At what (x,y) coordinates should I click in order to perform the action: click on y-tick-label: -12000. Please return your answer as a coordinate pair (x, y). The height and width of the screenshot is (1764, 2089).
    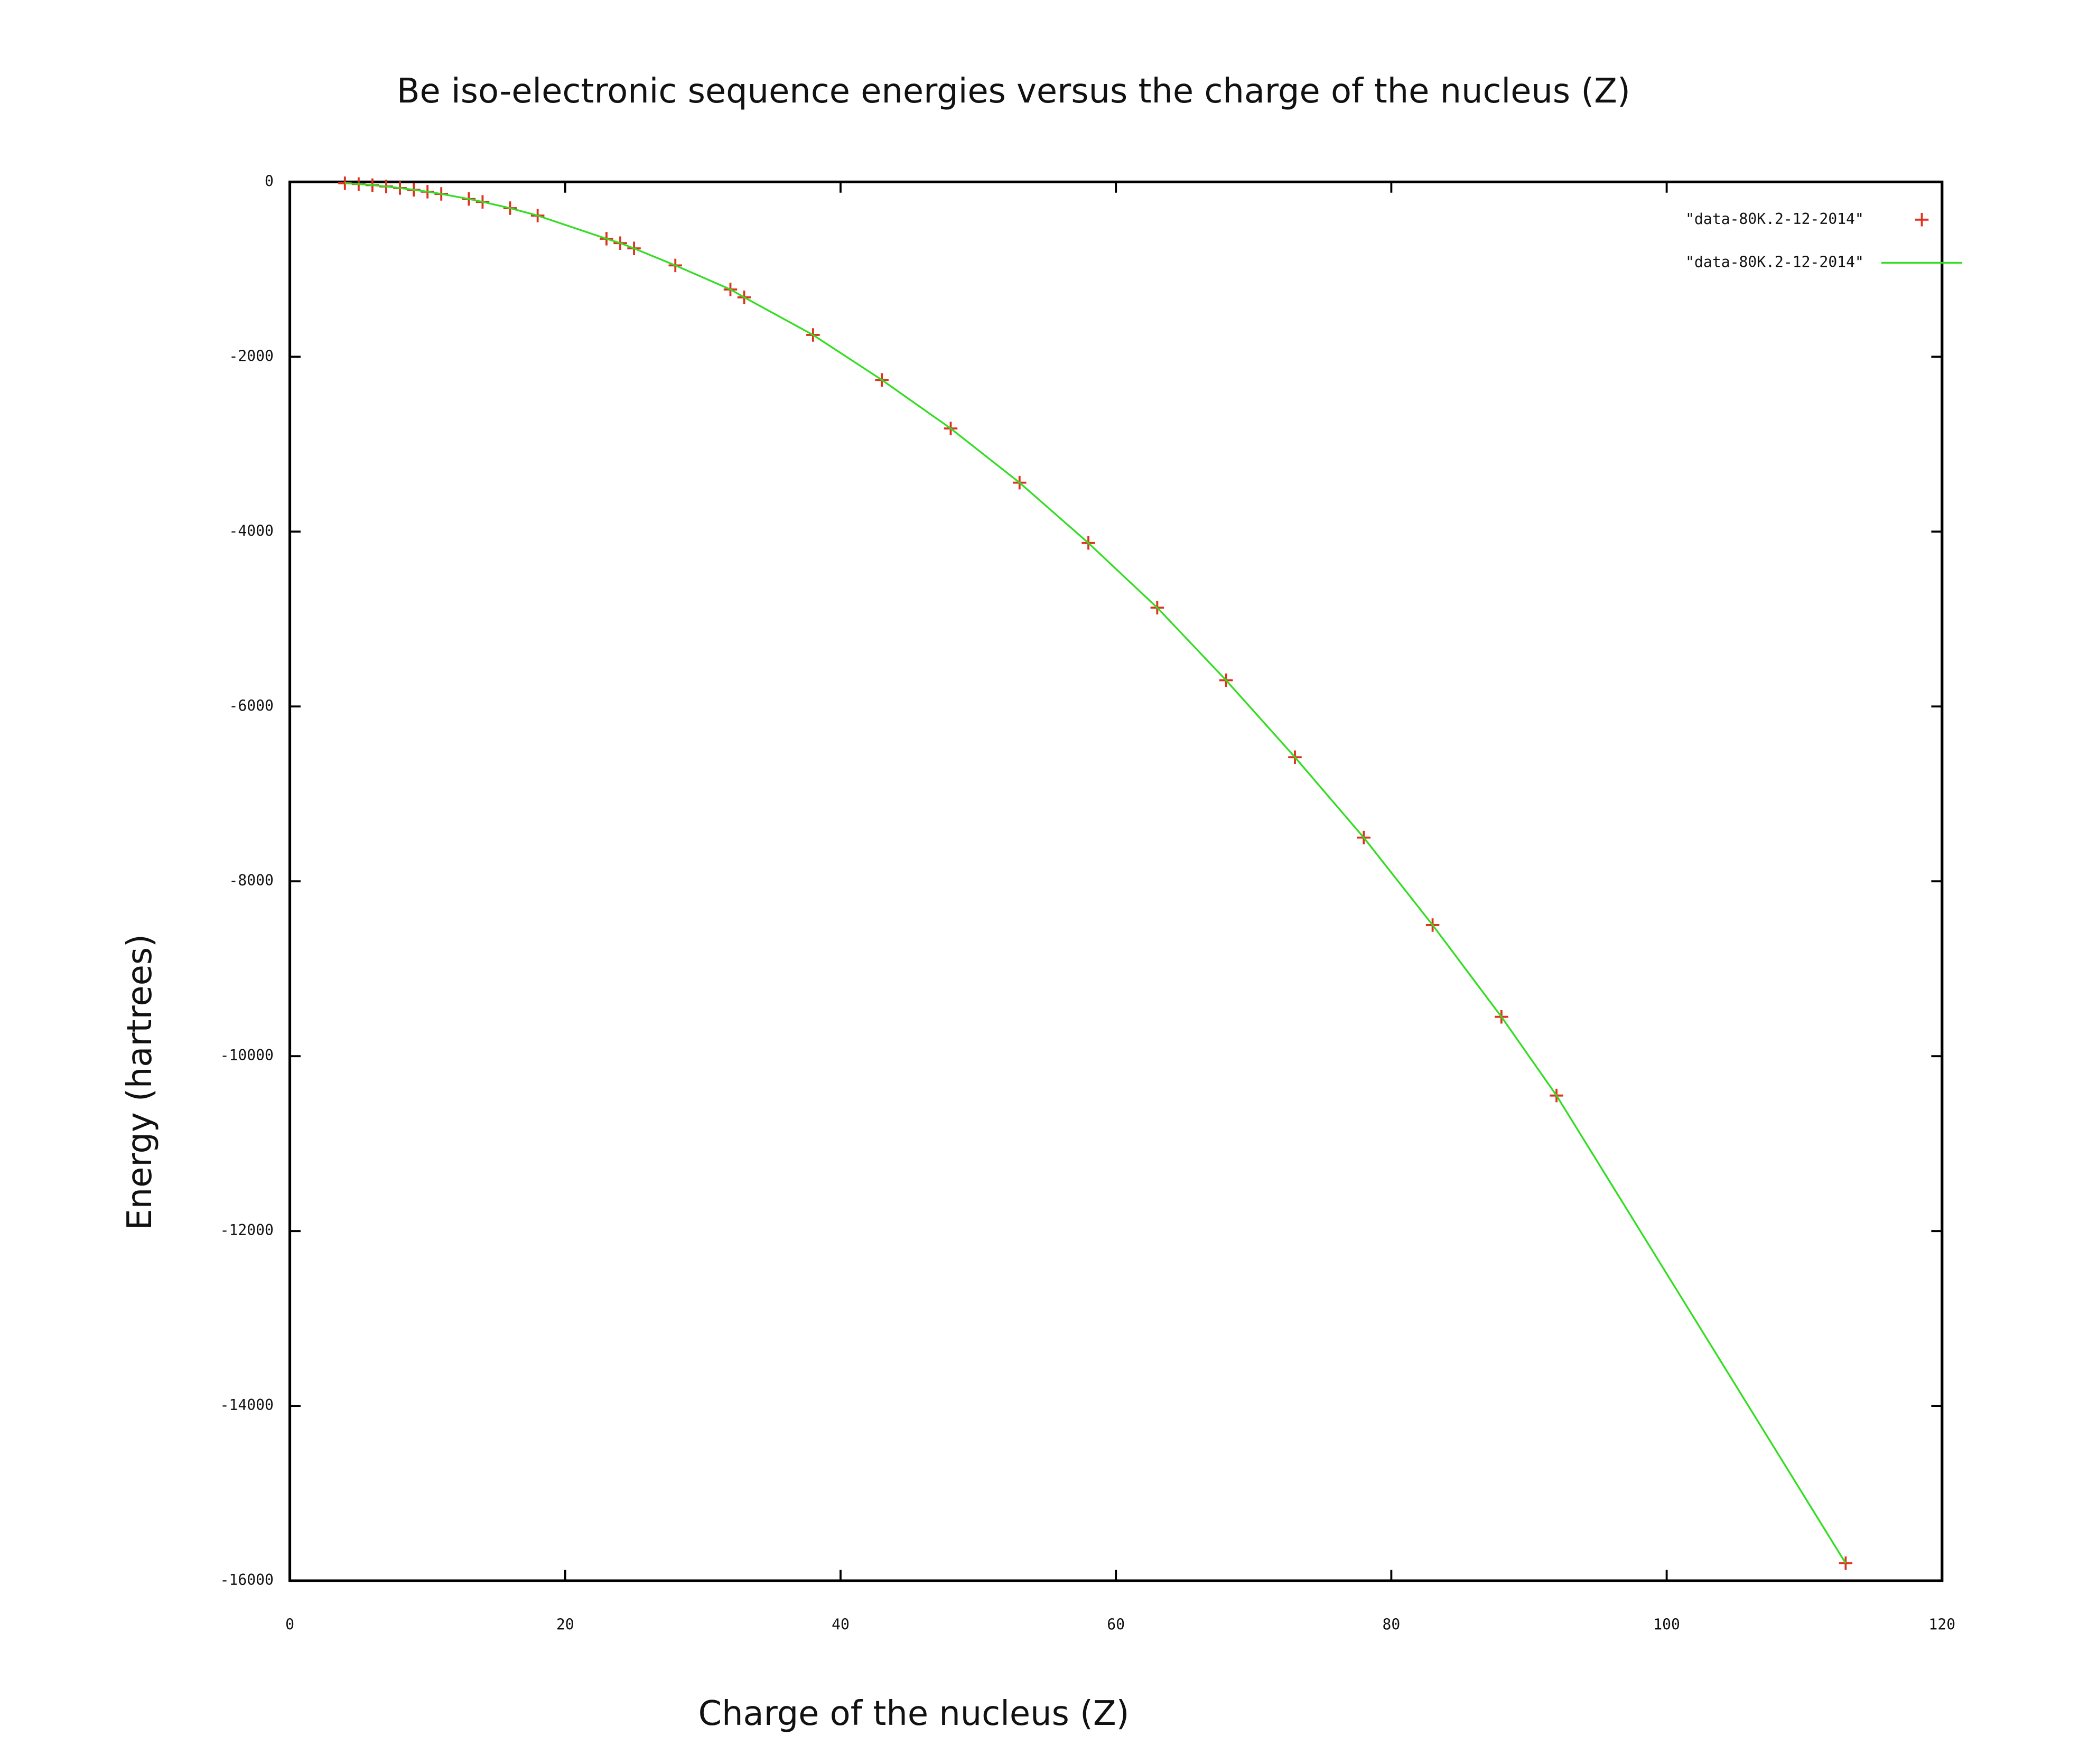
    Looking at the image, I should click on (247, 1230).